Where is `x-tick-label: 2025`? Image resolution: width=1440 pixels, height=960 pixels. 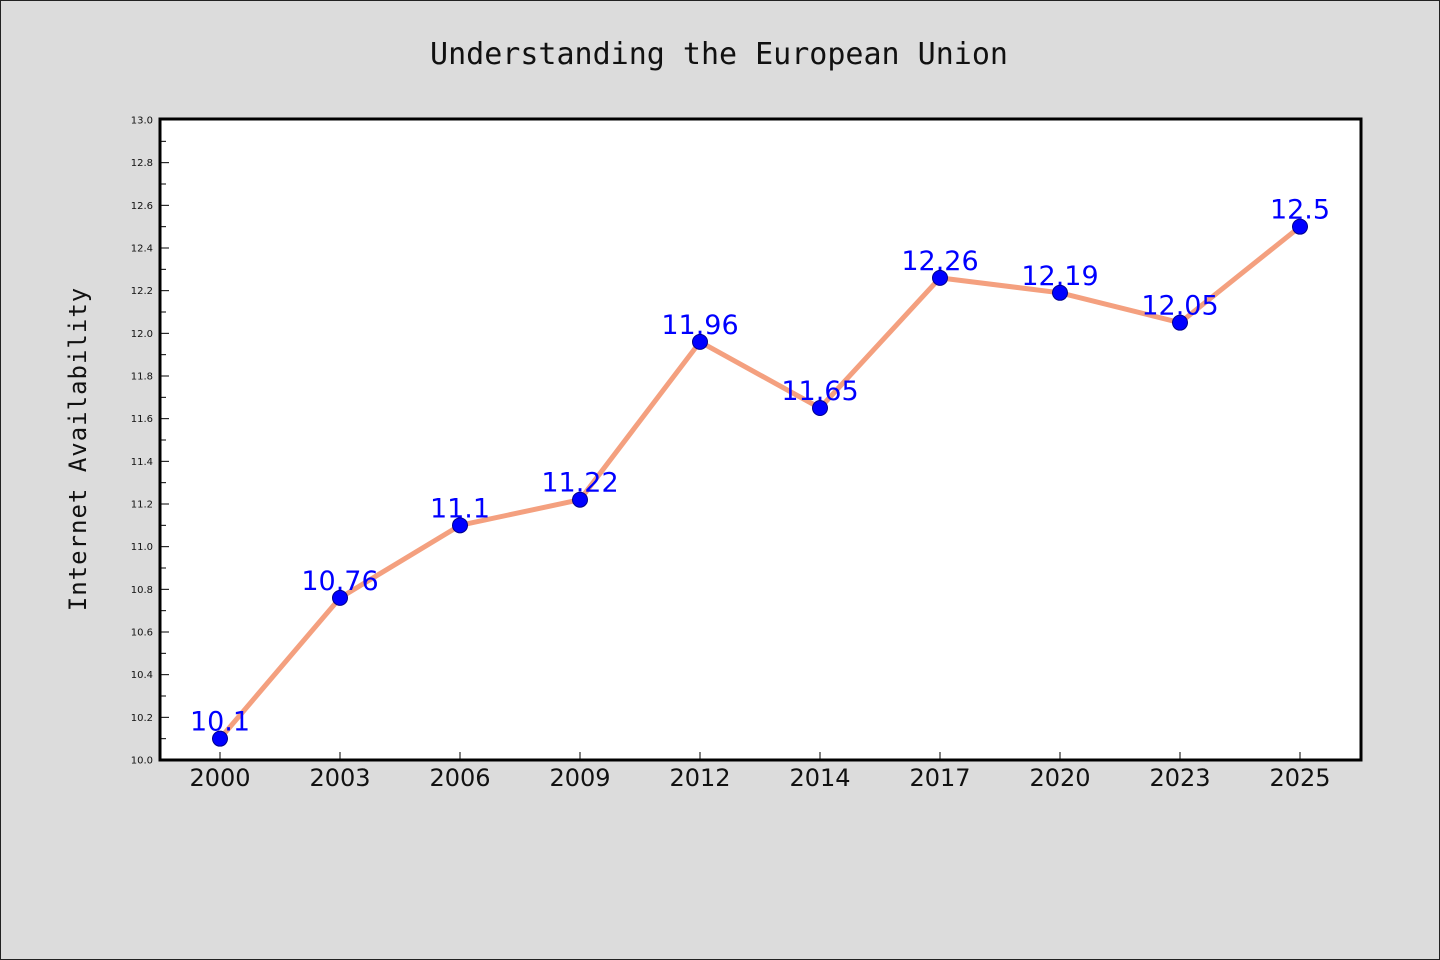
x-tick-label: 2025 is located at coordinates (1299, 778).